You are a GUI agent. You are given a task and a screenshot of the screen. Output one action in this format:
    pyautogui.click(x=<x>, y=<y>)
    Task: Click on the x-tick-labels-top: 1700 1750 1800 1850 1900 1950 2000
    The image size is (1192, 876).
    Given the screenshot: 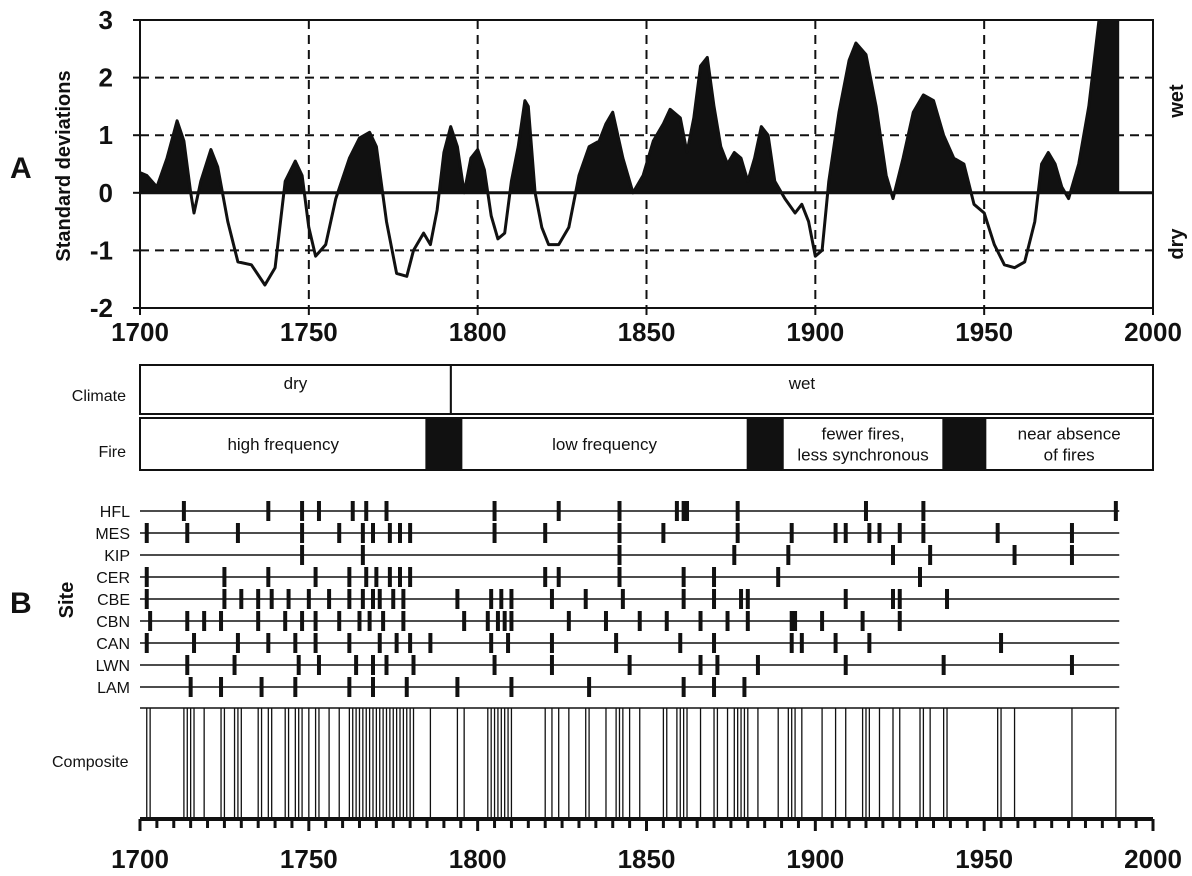 What is the action you would take?
    pyautogui.click(x=646, y=332)
    